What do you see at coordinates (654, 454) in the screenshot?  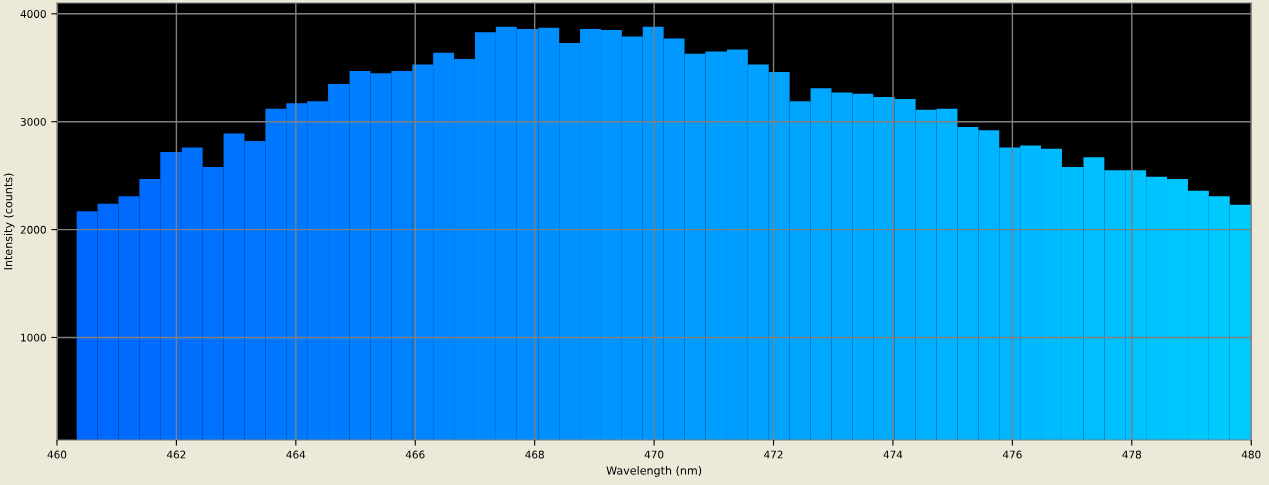 I see `x-tick-label: 470` at bounding box center [654, 454].